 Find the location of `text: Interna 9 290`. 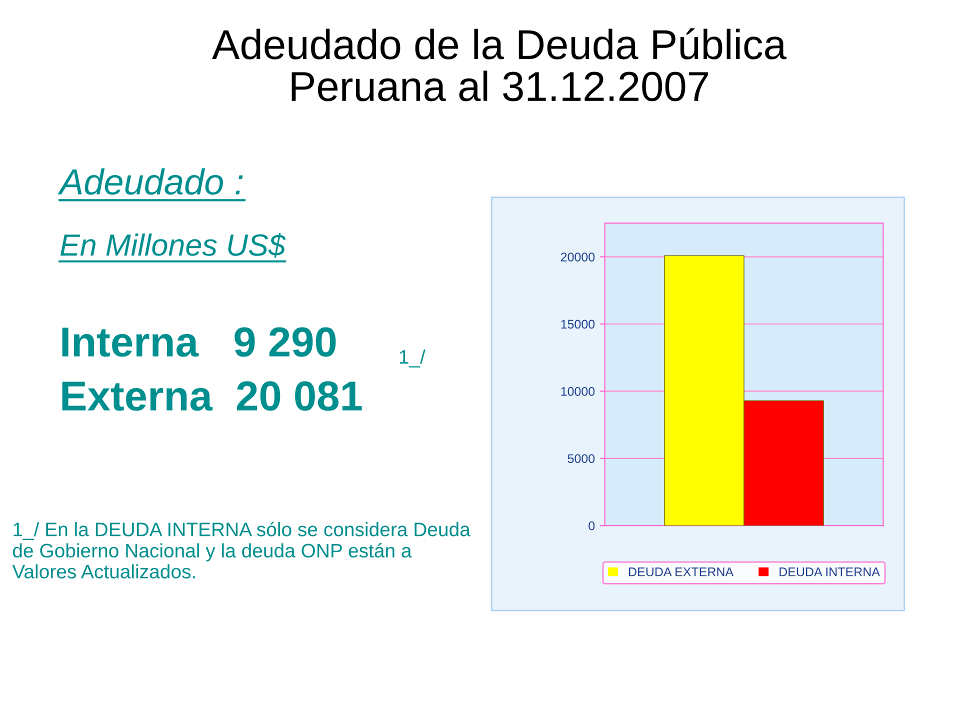

text: Interna 9 290 is located at coordinates (199, 342).